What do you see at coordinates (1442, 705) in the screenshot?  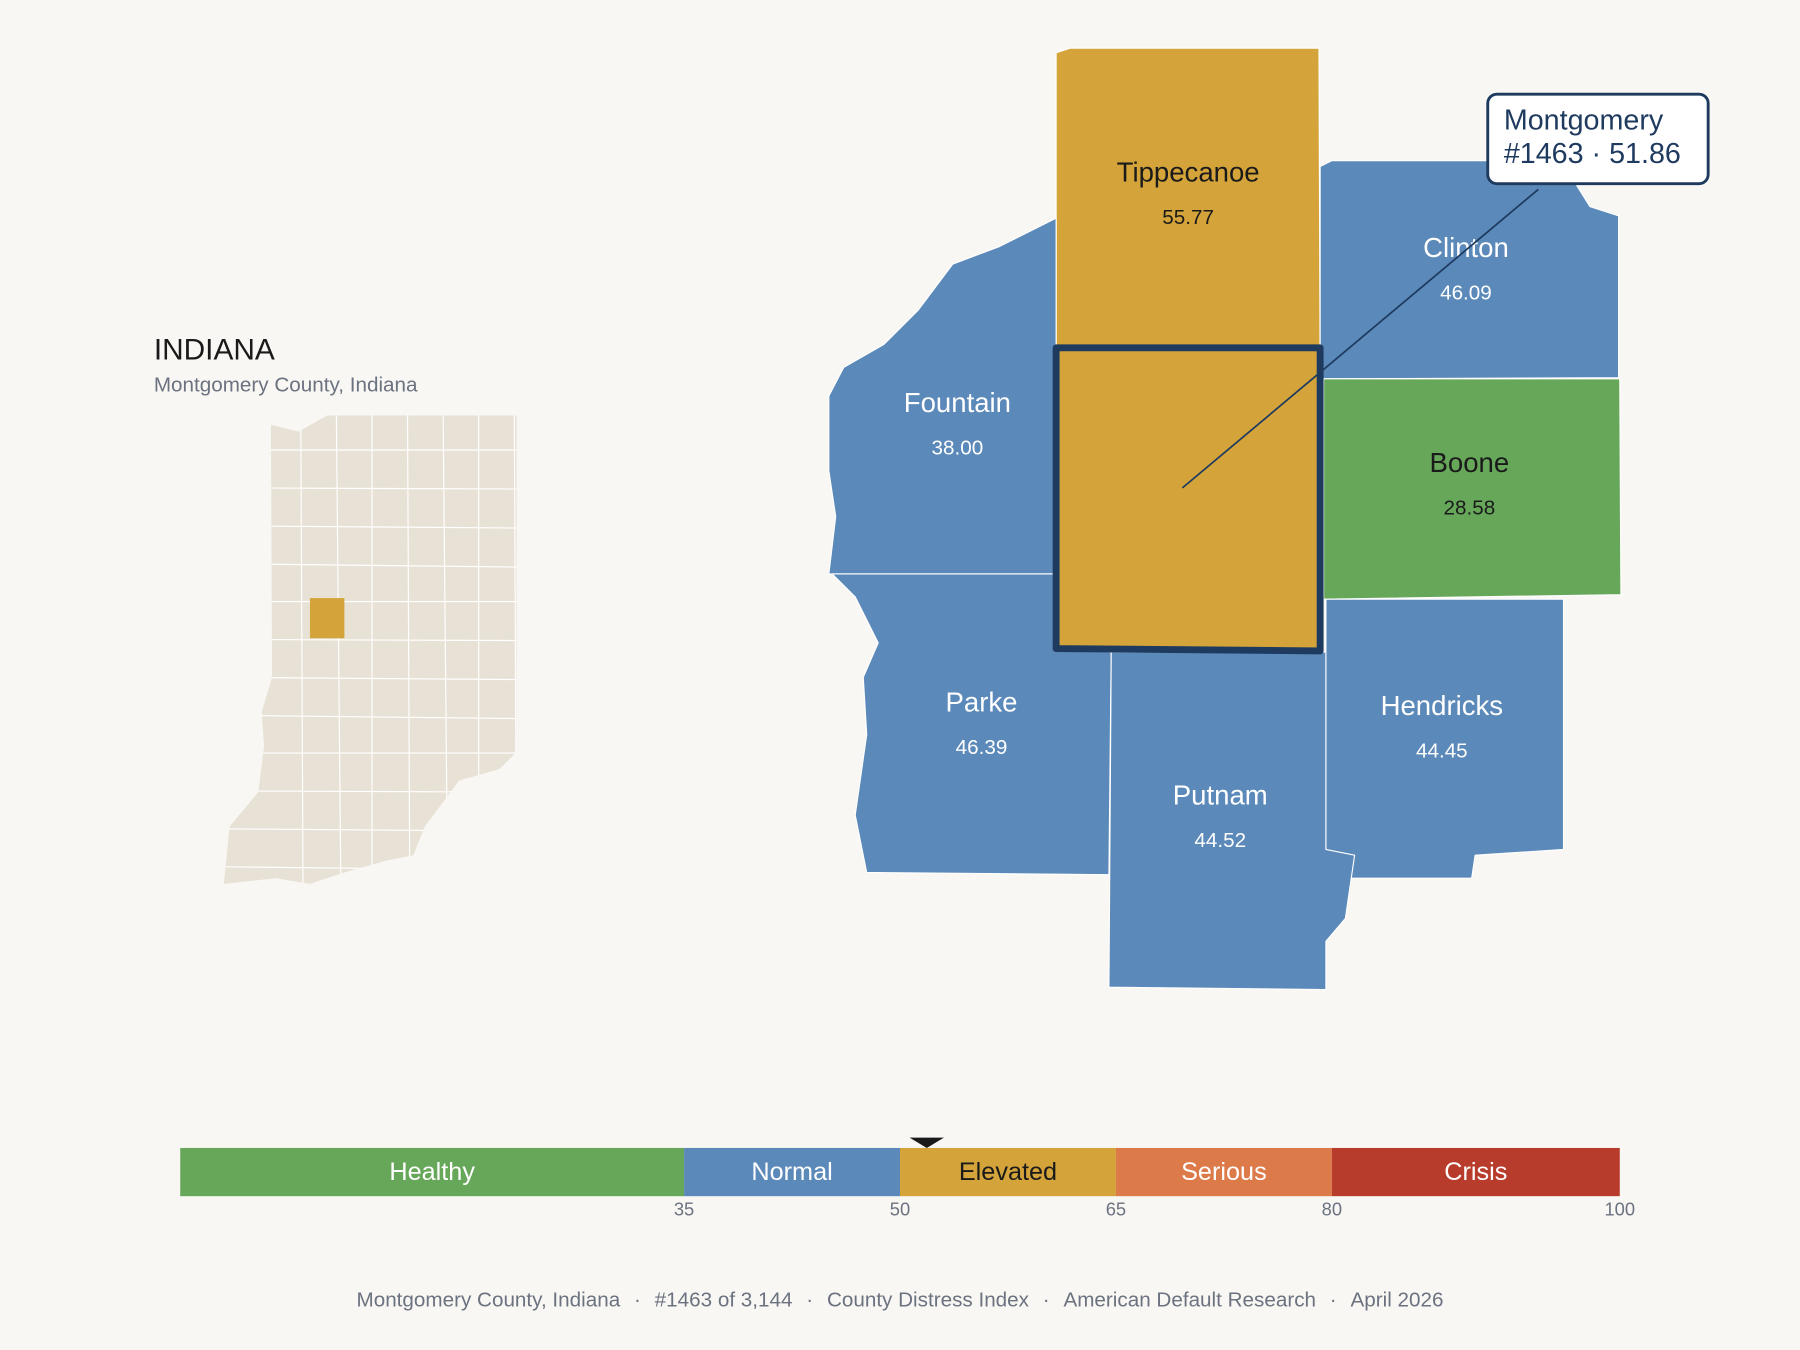 I see `county-name: Hendricks` at bounding box center [1442, 705].